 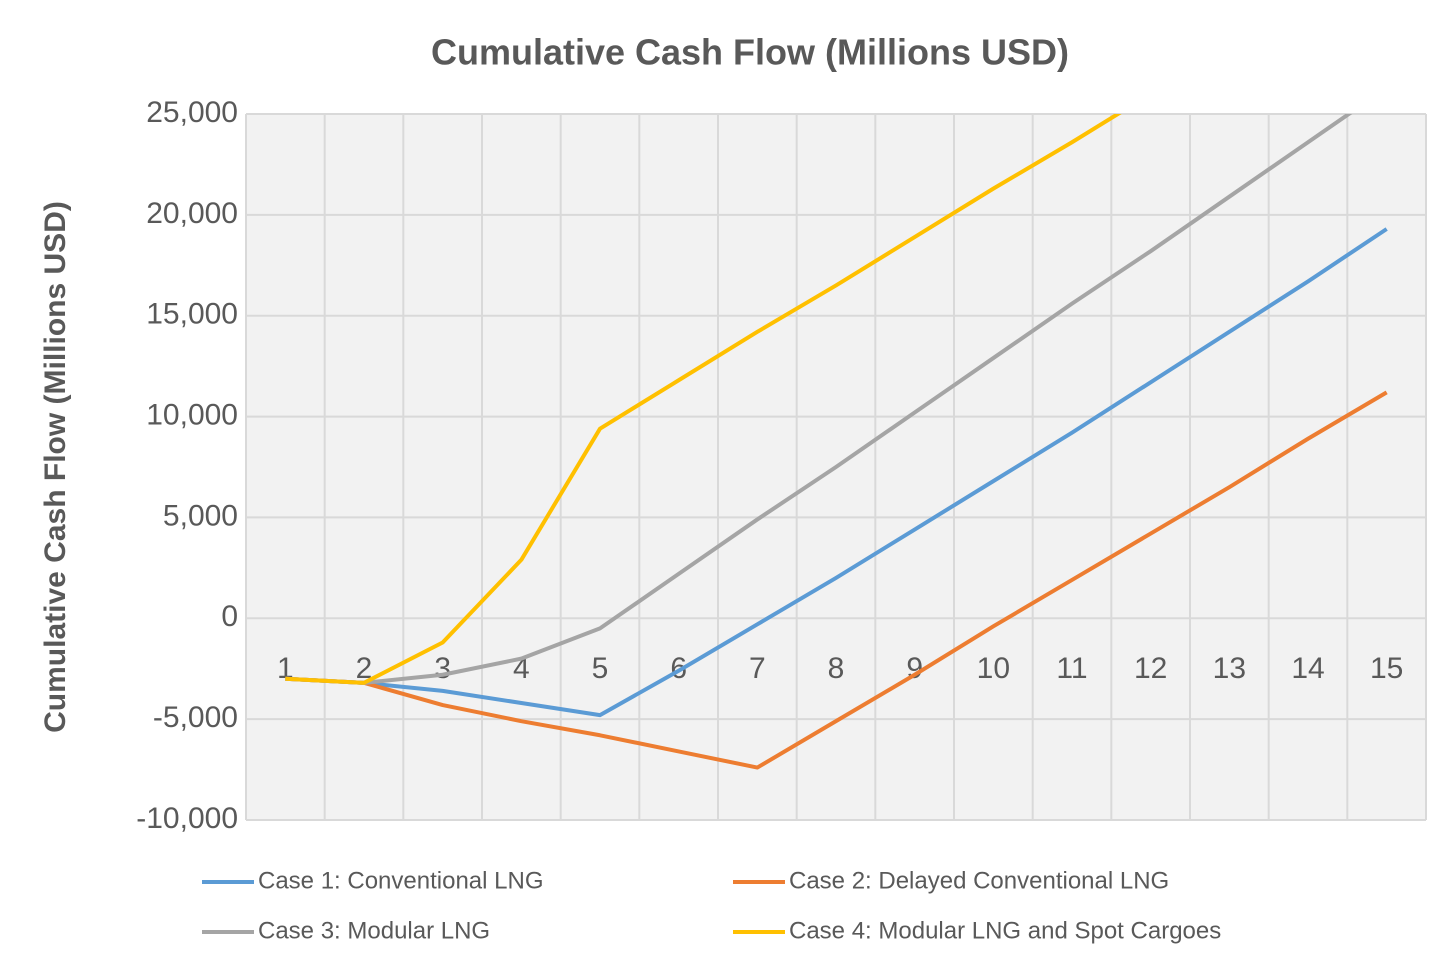 What do you see at coordinates (757, 668) in the screenshot?
I see `x-tick-label: 7` at bounding box center [757, 668].